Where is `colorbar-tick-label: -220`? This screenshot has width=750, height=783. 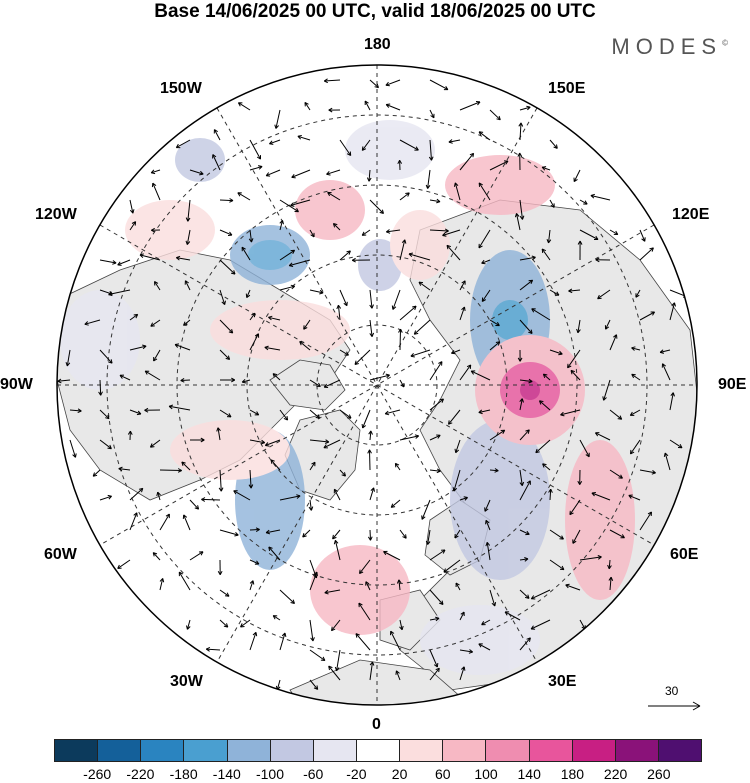
colorbar-tick-label: -220 is located at coordinates (140, 774).